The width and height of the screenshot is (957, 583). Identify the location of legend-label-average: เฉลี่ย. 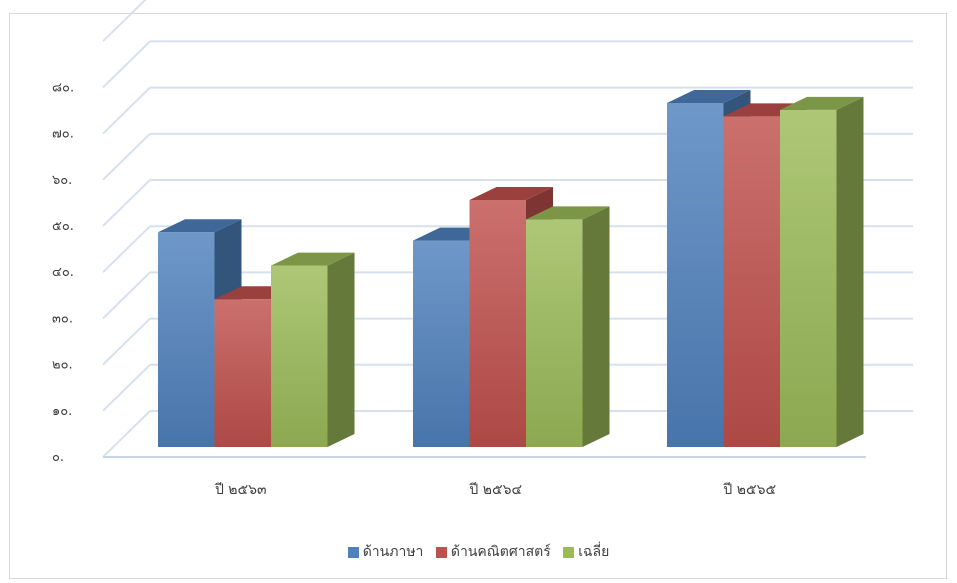
(594, 552).